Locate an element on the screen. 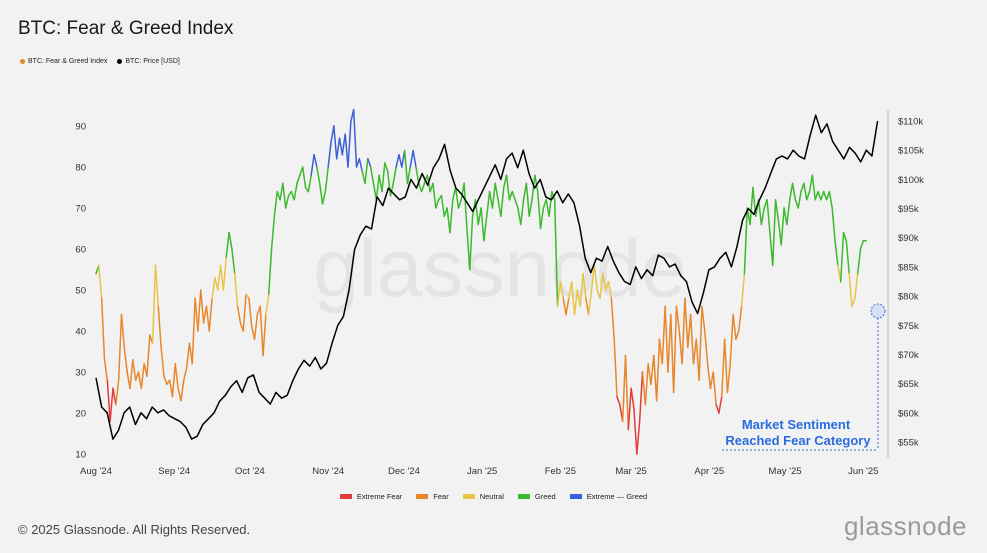 The width and height of the screenshot is (987, 553). legend-item-extreme-greed: Extreme — Greed is located at coordinates (608, 496).